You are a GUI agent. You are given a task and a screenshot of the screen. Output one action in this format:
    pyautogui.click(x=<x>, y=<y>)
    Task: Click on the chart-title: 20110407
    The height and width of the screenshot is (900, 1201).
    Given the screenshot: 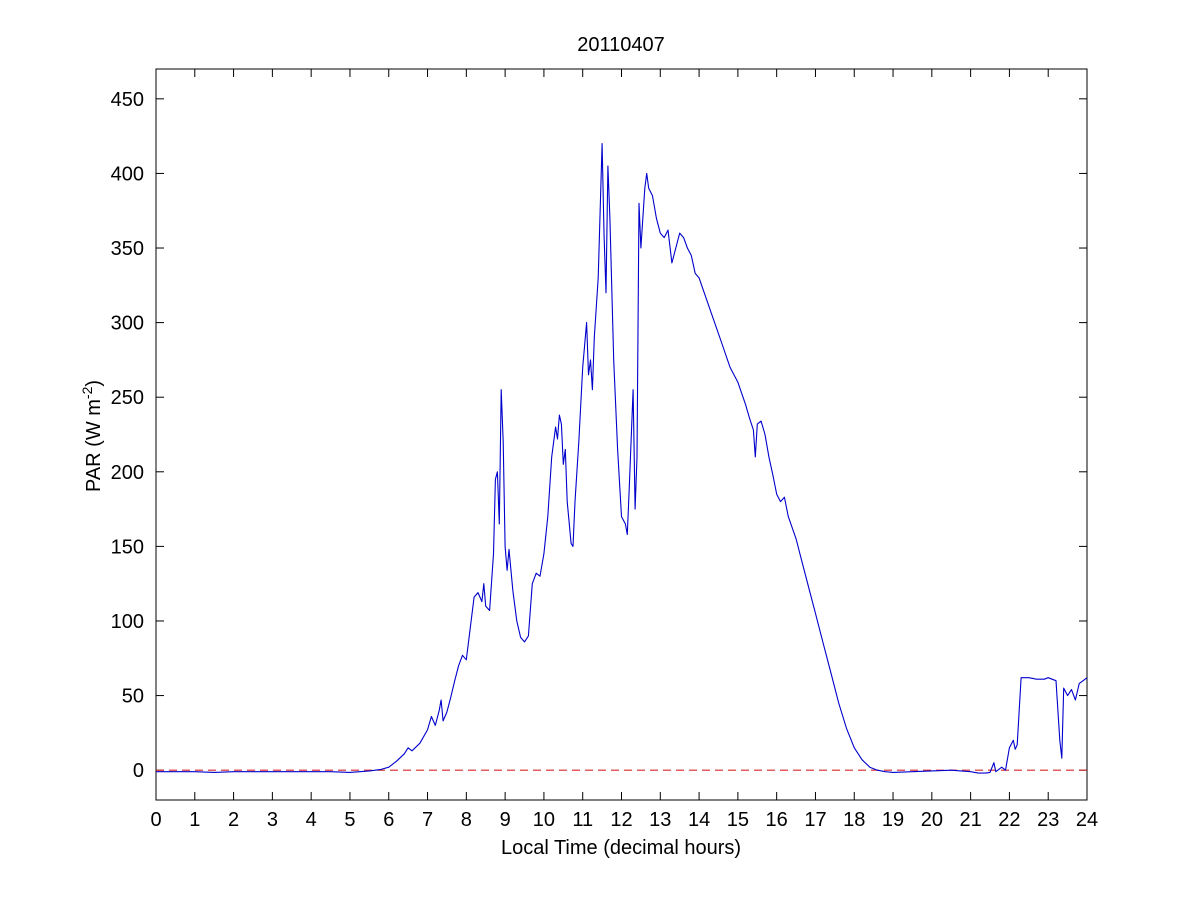 What is the action you would take?
    pyautogui.click(x=621, y=45)
    